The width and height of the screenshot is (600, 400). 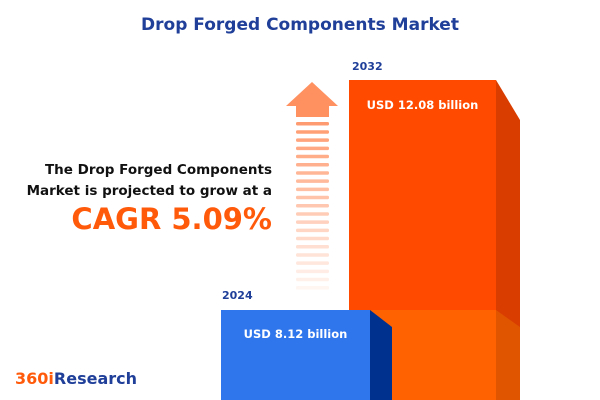 I want to click on bar-2024-side, so click(x=381, y=355).